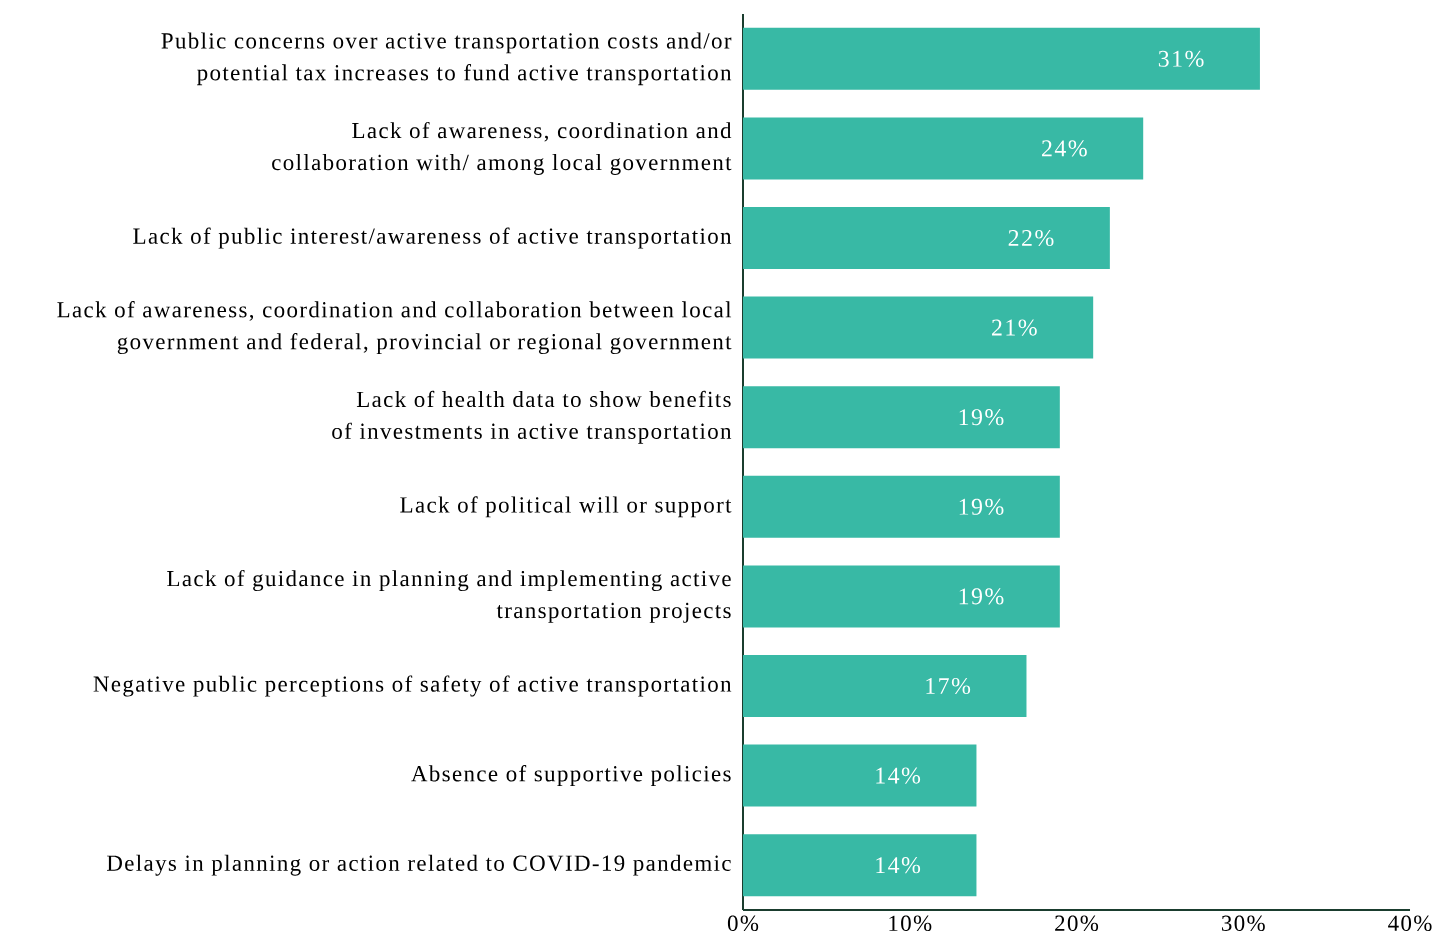 This screenshot has height=949, width=1437. Describe the element at coordinates (432, 238) in the screenshot. I see `y-tick-label: Lack of public interest/awareness of active transportation` at that location.